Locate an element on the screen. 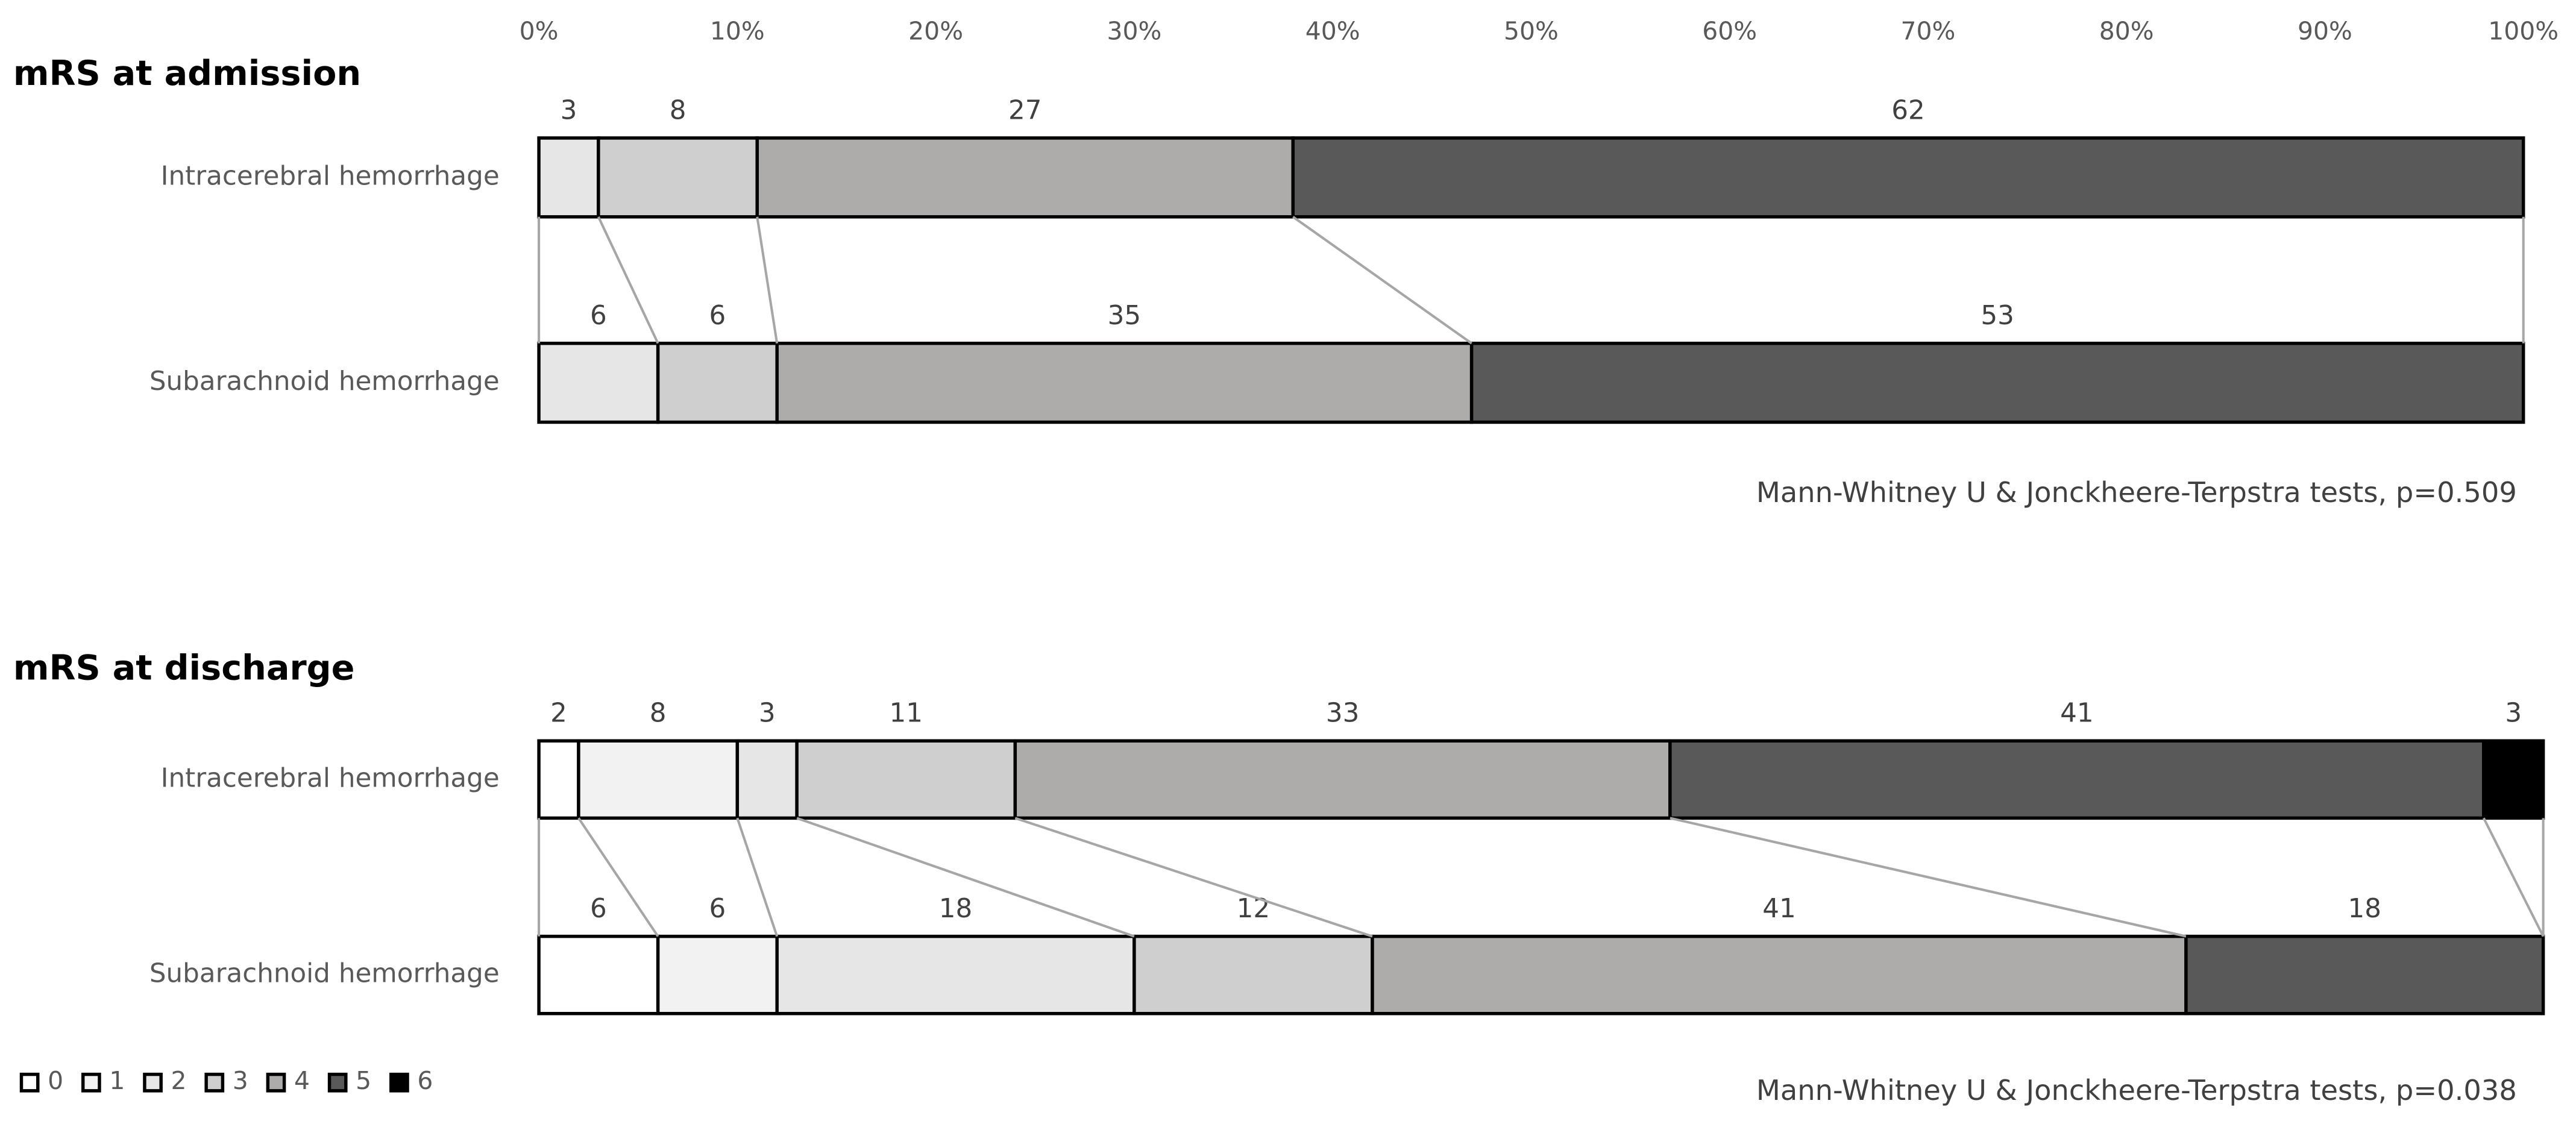 The height and width of the screenshot is (1121, 2576). x-tick-label: 90% is located at coordinates (2325, 31).